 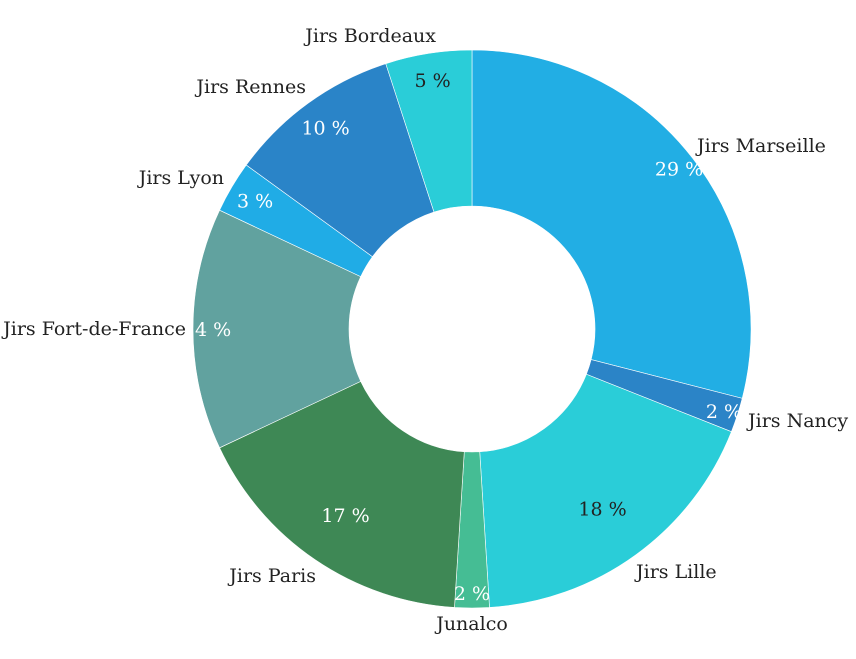 I want to click on category-label: Jirs Bordeaux, so click(x=369, y=36).